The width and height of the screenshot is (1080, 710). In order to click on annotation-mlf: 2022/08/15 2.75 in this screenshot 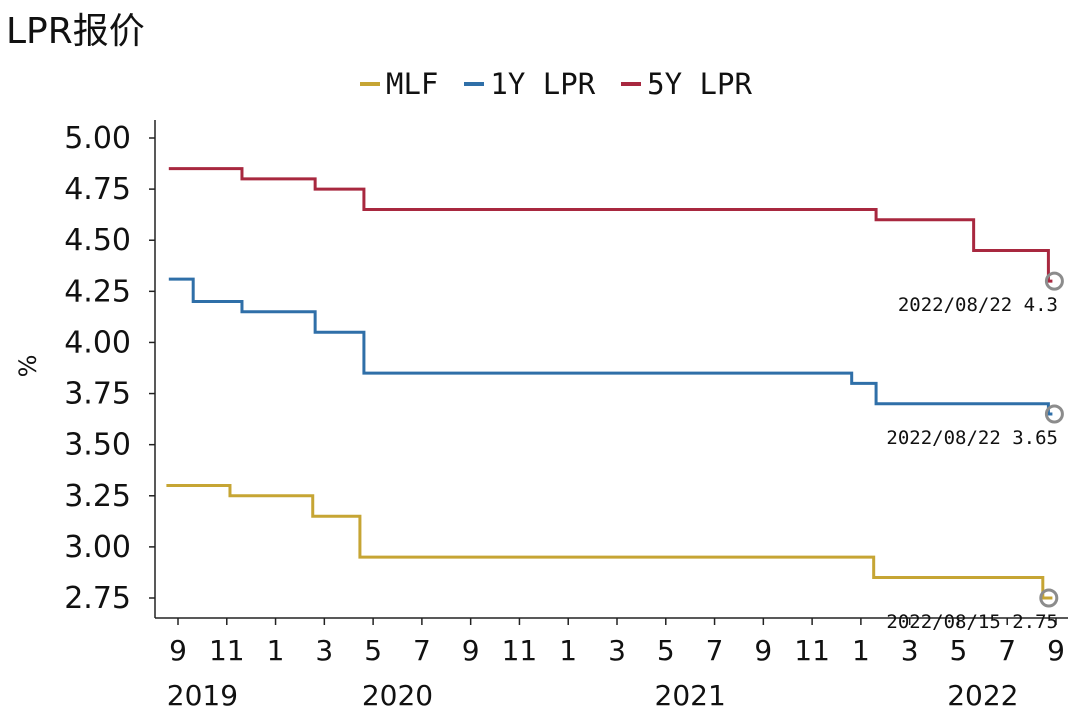, I will do `click(972, 622)`.